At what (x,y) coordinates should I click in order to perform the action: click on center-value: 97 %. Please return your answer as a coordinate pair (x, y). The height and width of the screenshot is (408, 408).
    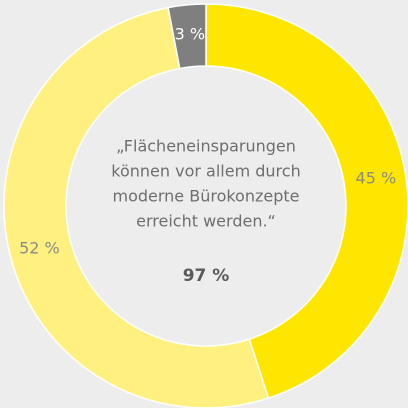
    Looking at the image, I should click on (206, 276).